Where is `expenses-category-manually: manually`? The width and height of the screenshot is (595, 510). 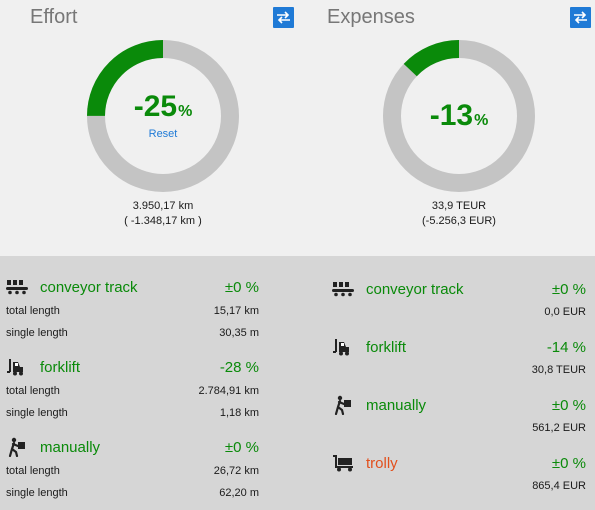
expenses-category-manually: manually is located at coordinates (379, 405).